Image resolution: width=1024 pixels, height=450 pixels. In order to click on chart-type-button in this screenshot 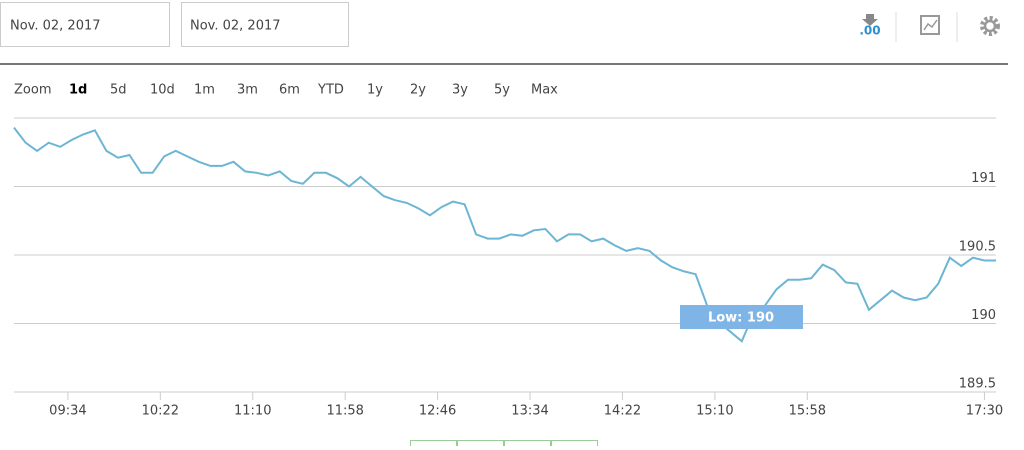, I will do `click(930, 25)`.